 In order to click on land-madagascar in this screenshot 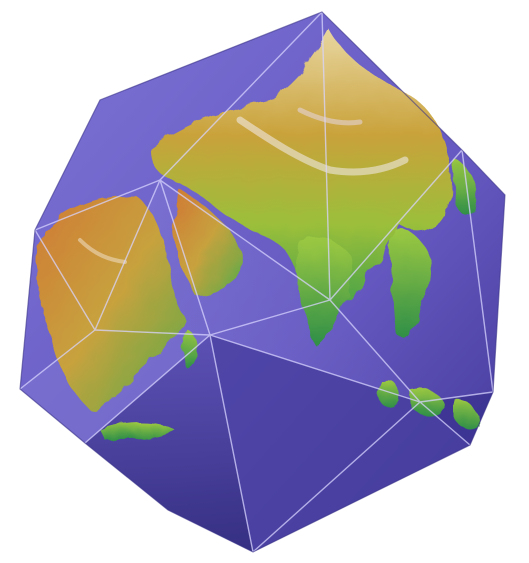, I will do `click(190, 349)`.